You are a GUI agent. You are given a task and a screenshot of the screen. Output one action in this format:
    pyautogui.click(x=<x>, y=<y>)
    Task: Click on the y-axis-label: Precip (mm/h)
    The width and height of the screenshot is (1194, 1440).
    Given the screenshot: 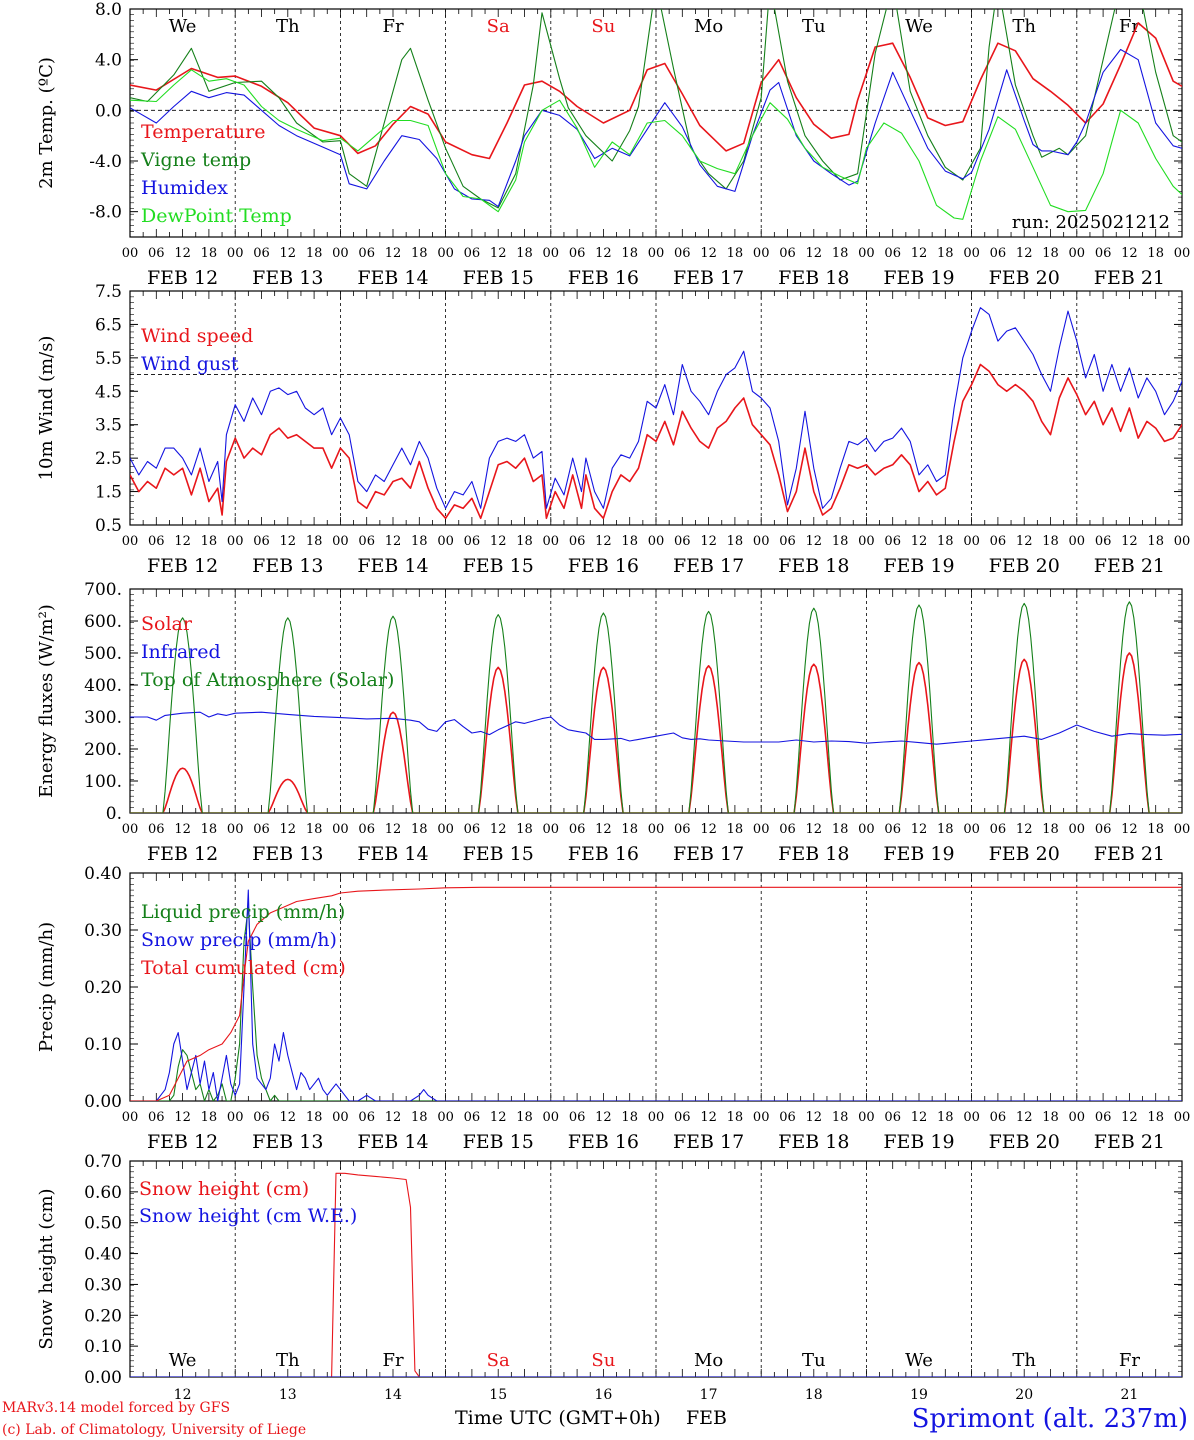 What is the action you would take?
    pyautogui.click(x=46, y=987)
    